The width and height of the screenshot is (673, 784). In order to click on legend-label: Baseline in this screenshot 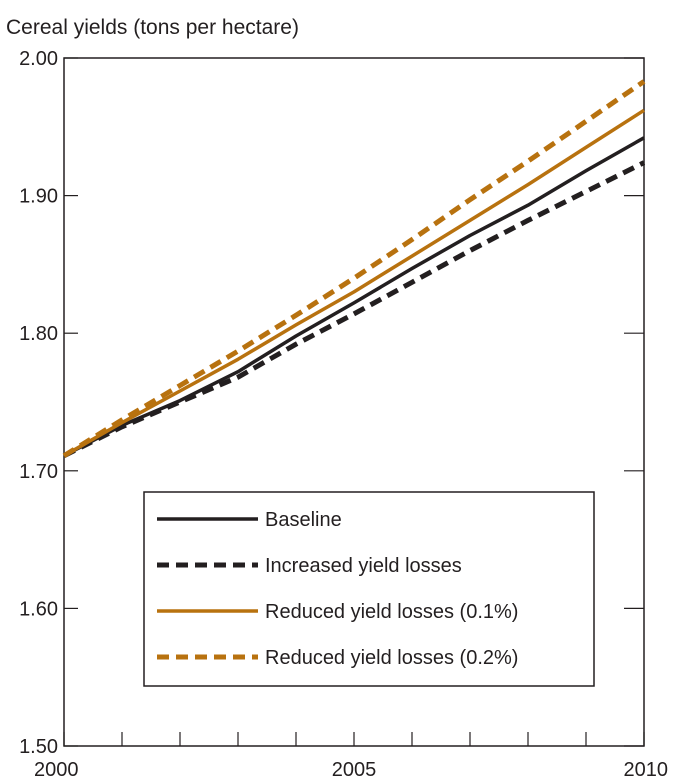, I will do `click(303, 520)`.